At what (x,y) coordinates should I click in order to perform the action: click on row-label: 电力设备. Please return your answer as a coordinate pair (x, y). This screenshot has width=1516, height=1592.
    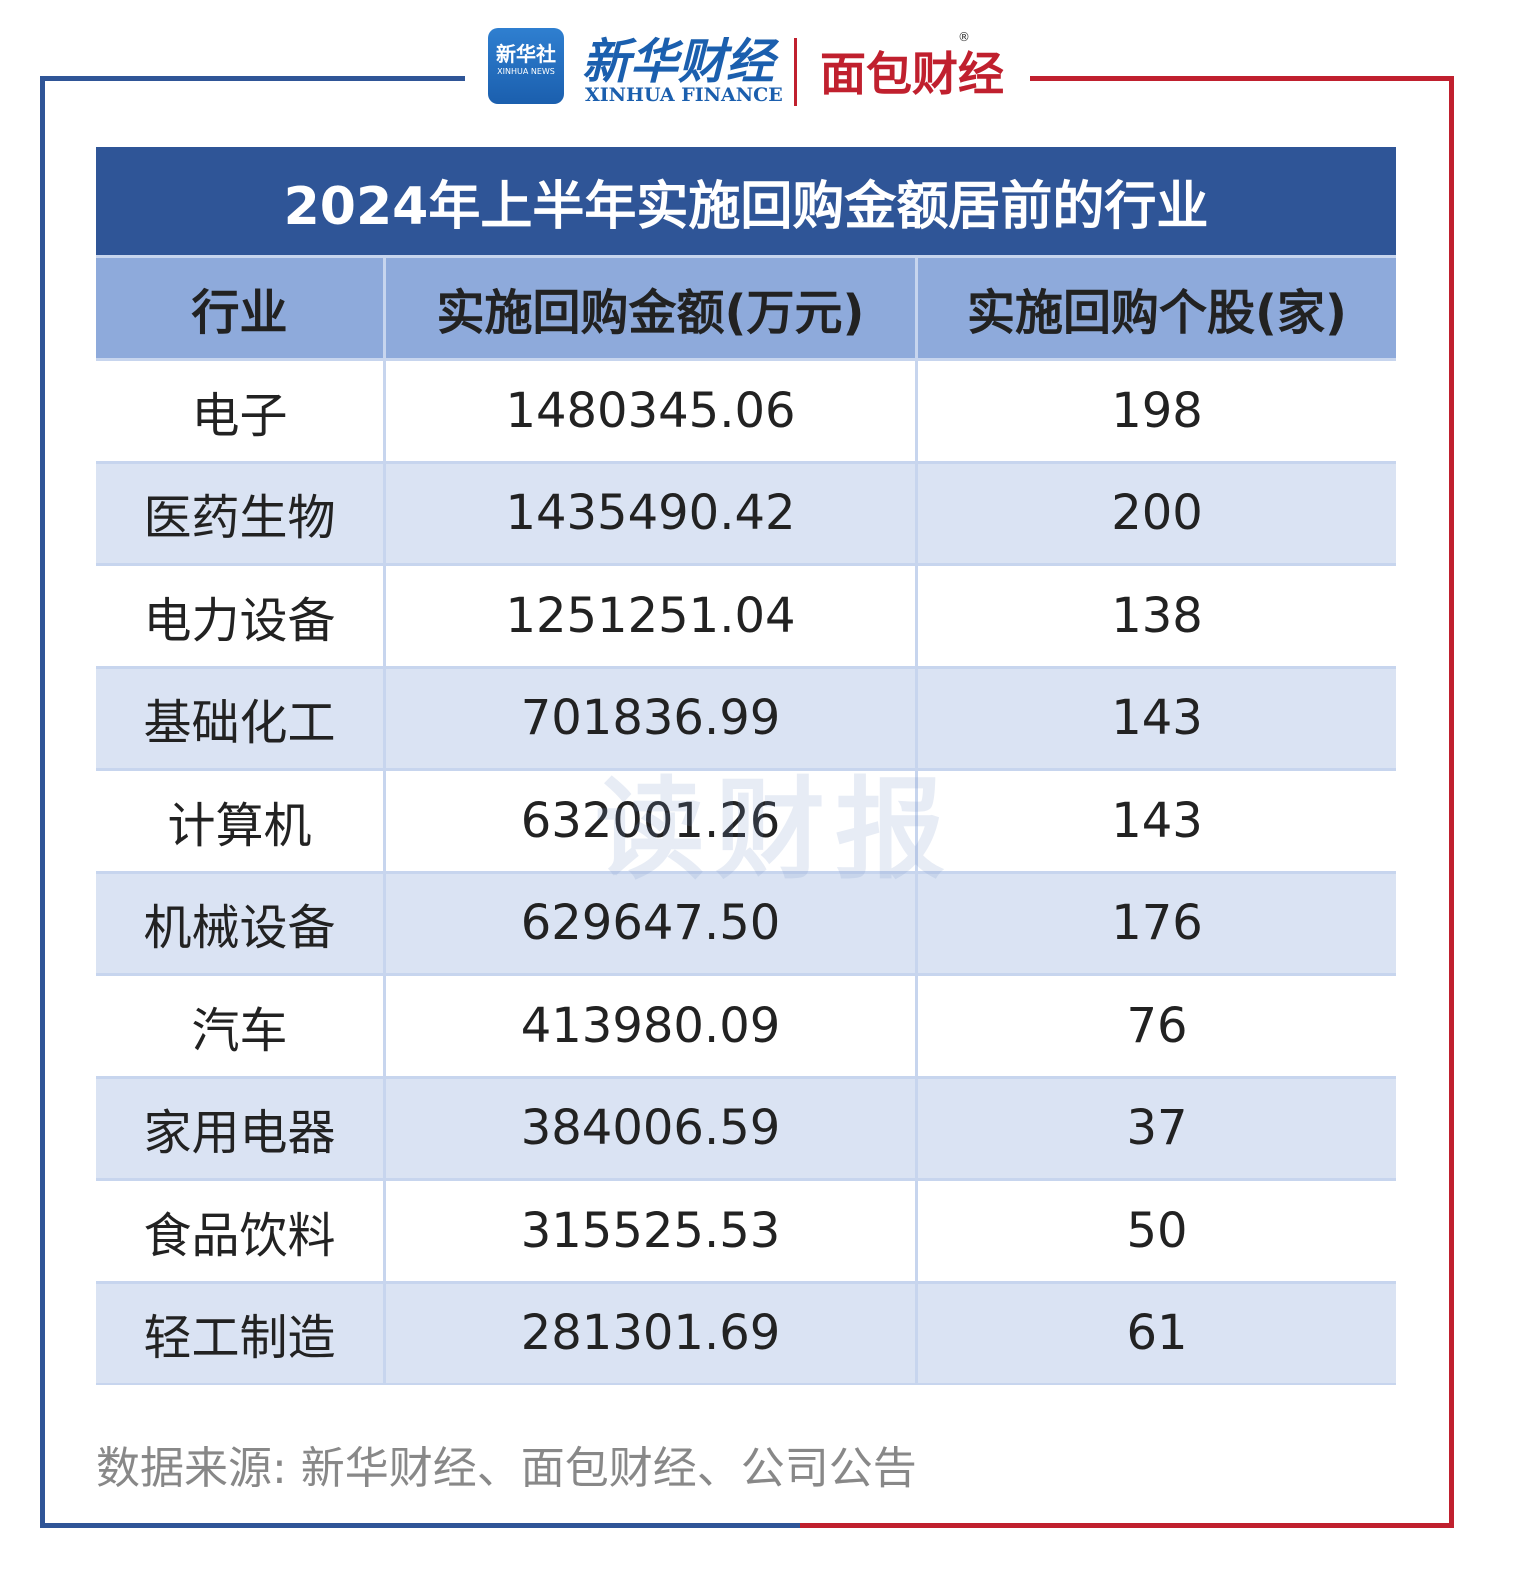
    Looking at the image, I should click on (239, 616).